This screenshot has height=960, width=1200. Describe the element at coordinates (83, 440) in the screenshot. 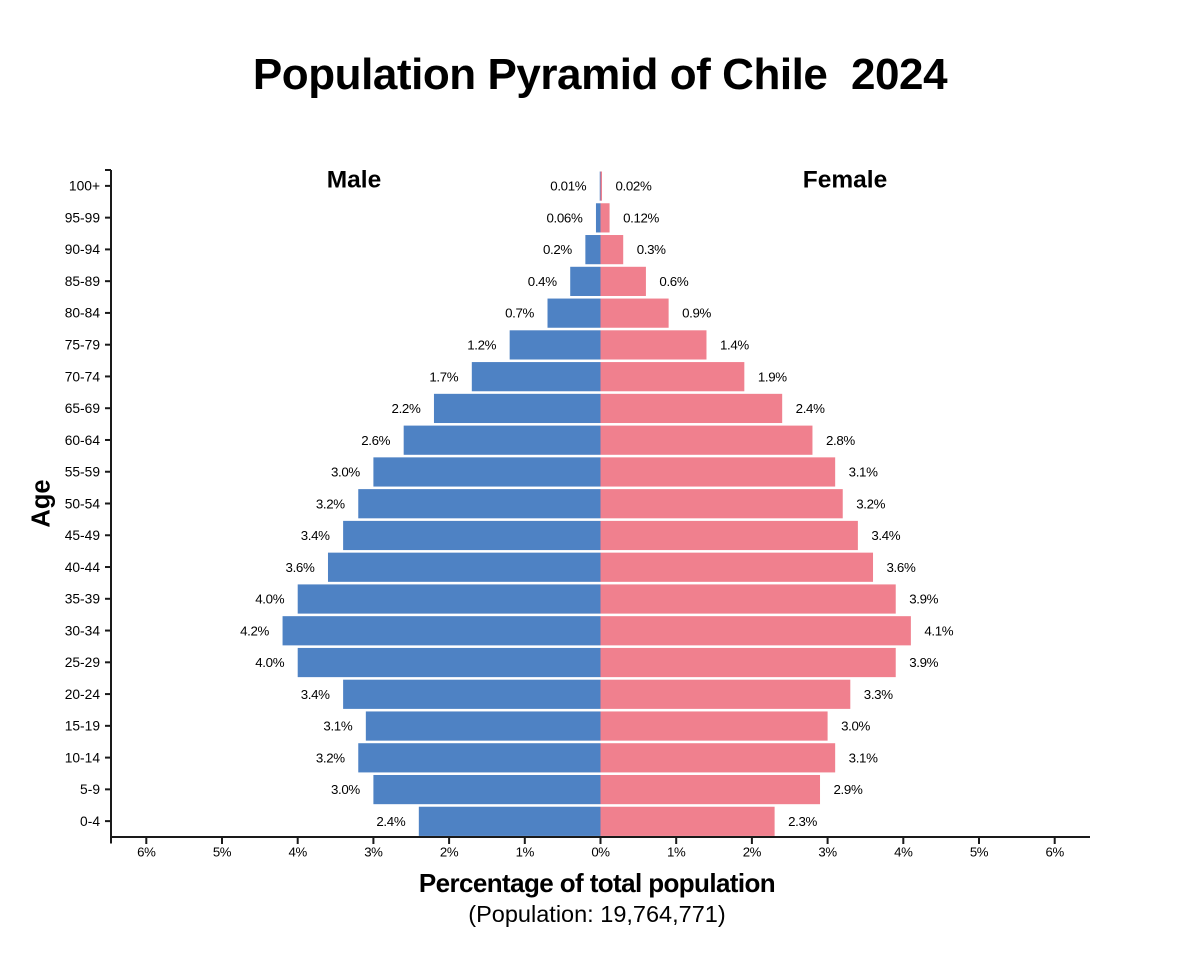

I see `svg-text: 60-64` at that location.